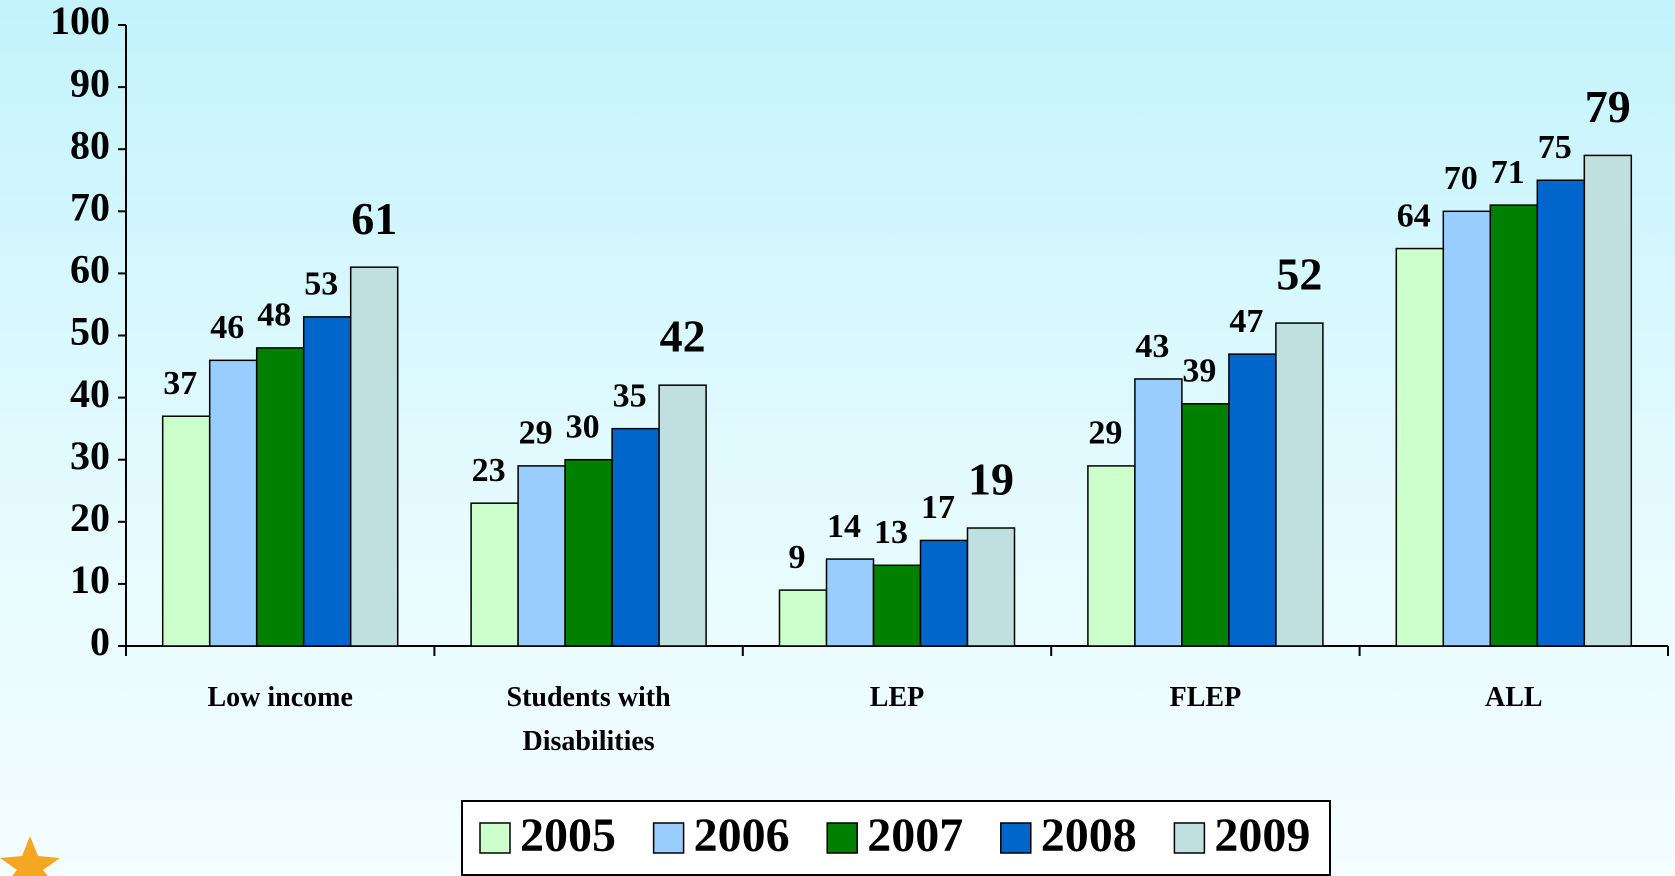  What do you see at coordinates (1461, 178) in the screenshot?
I see `data-label: 70` at bounding box center [1461, 178].